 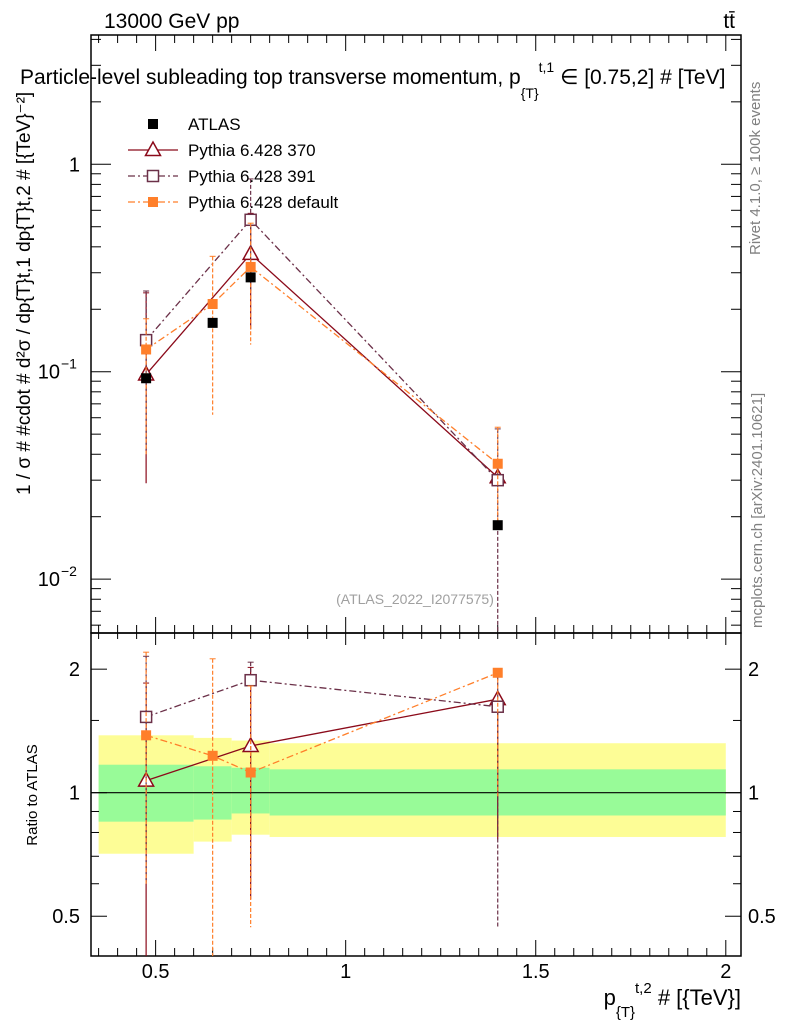 What do you see at coordinates (74, 165) in the screenshot?
I see `y-tick-label: 1` at bounding box center [74, 165].